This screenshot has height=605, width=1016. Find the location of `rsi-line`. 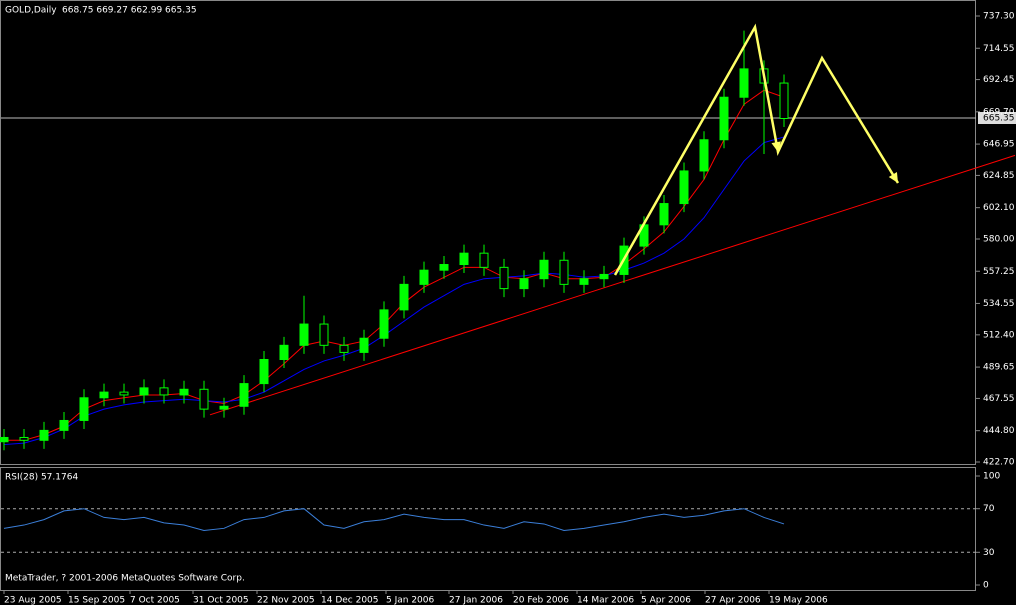

rsi-line is located at coordinates (394, 520).